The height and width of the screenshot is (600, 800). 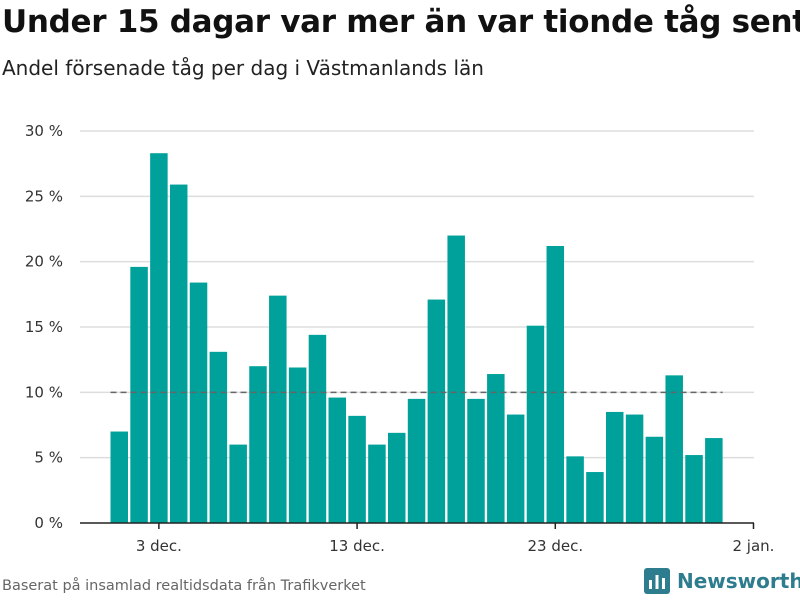 I want to click on x-axis: 3 dec. 13 dec. 23 dec. 2 jan., so click(x=427, y=538).